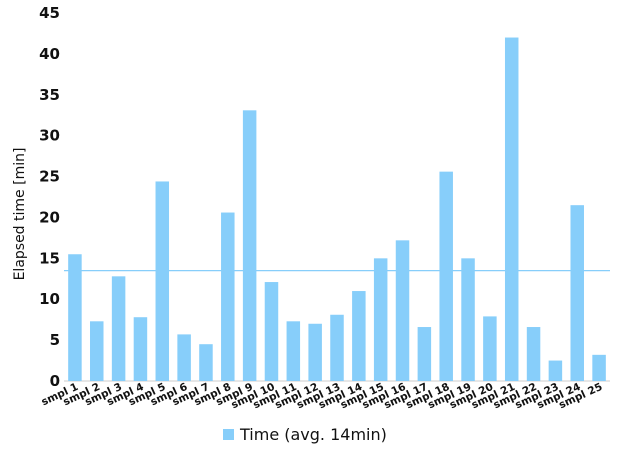 The image size is (642, 449). Describe the element at coordinates (20, 214) in the screenshot. I see `y-axis-label: Elapsed time [min]` at that location.